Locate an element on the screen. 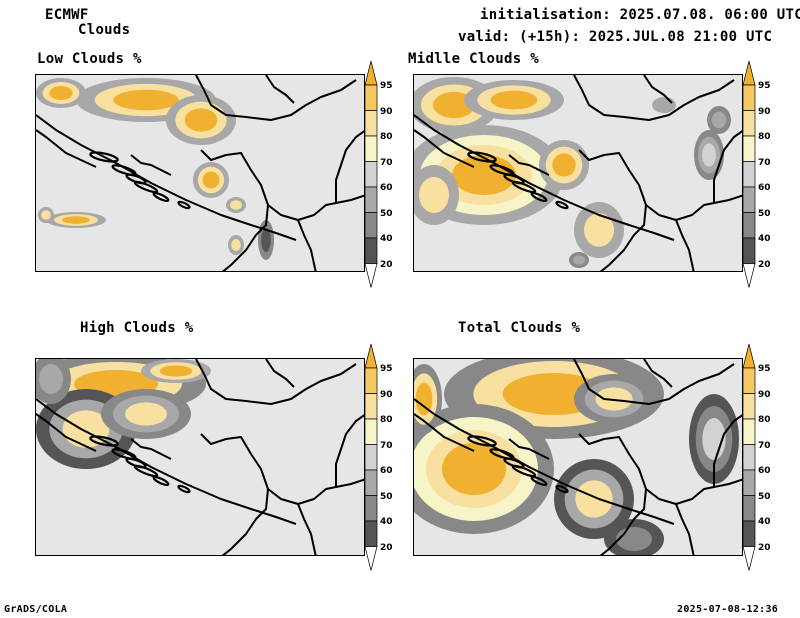 Image resolution: width=800 pixels, height=618 pixels. low-clouds-map is located at coordinates (200, 173).